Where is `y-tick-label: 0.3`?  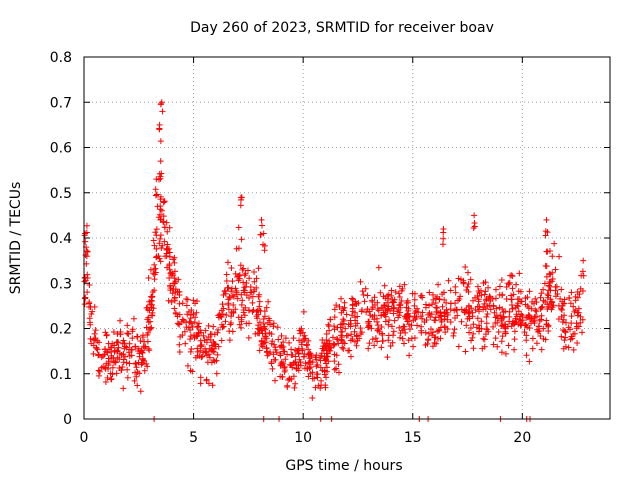 y-tick-label: 0.3 is located at coordinates (61, 284).